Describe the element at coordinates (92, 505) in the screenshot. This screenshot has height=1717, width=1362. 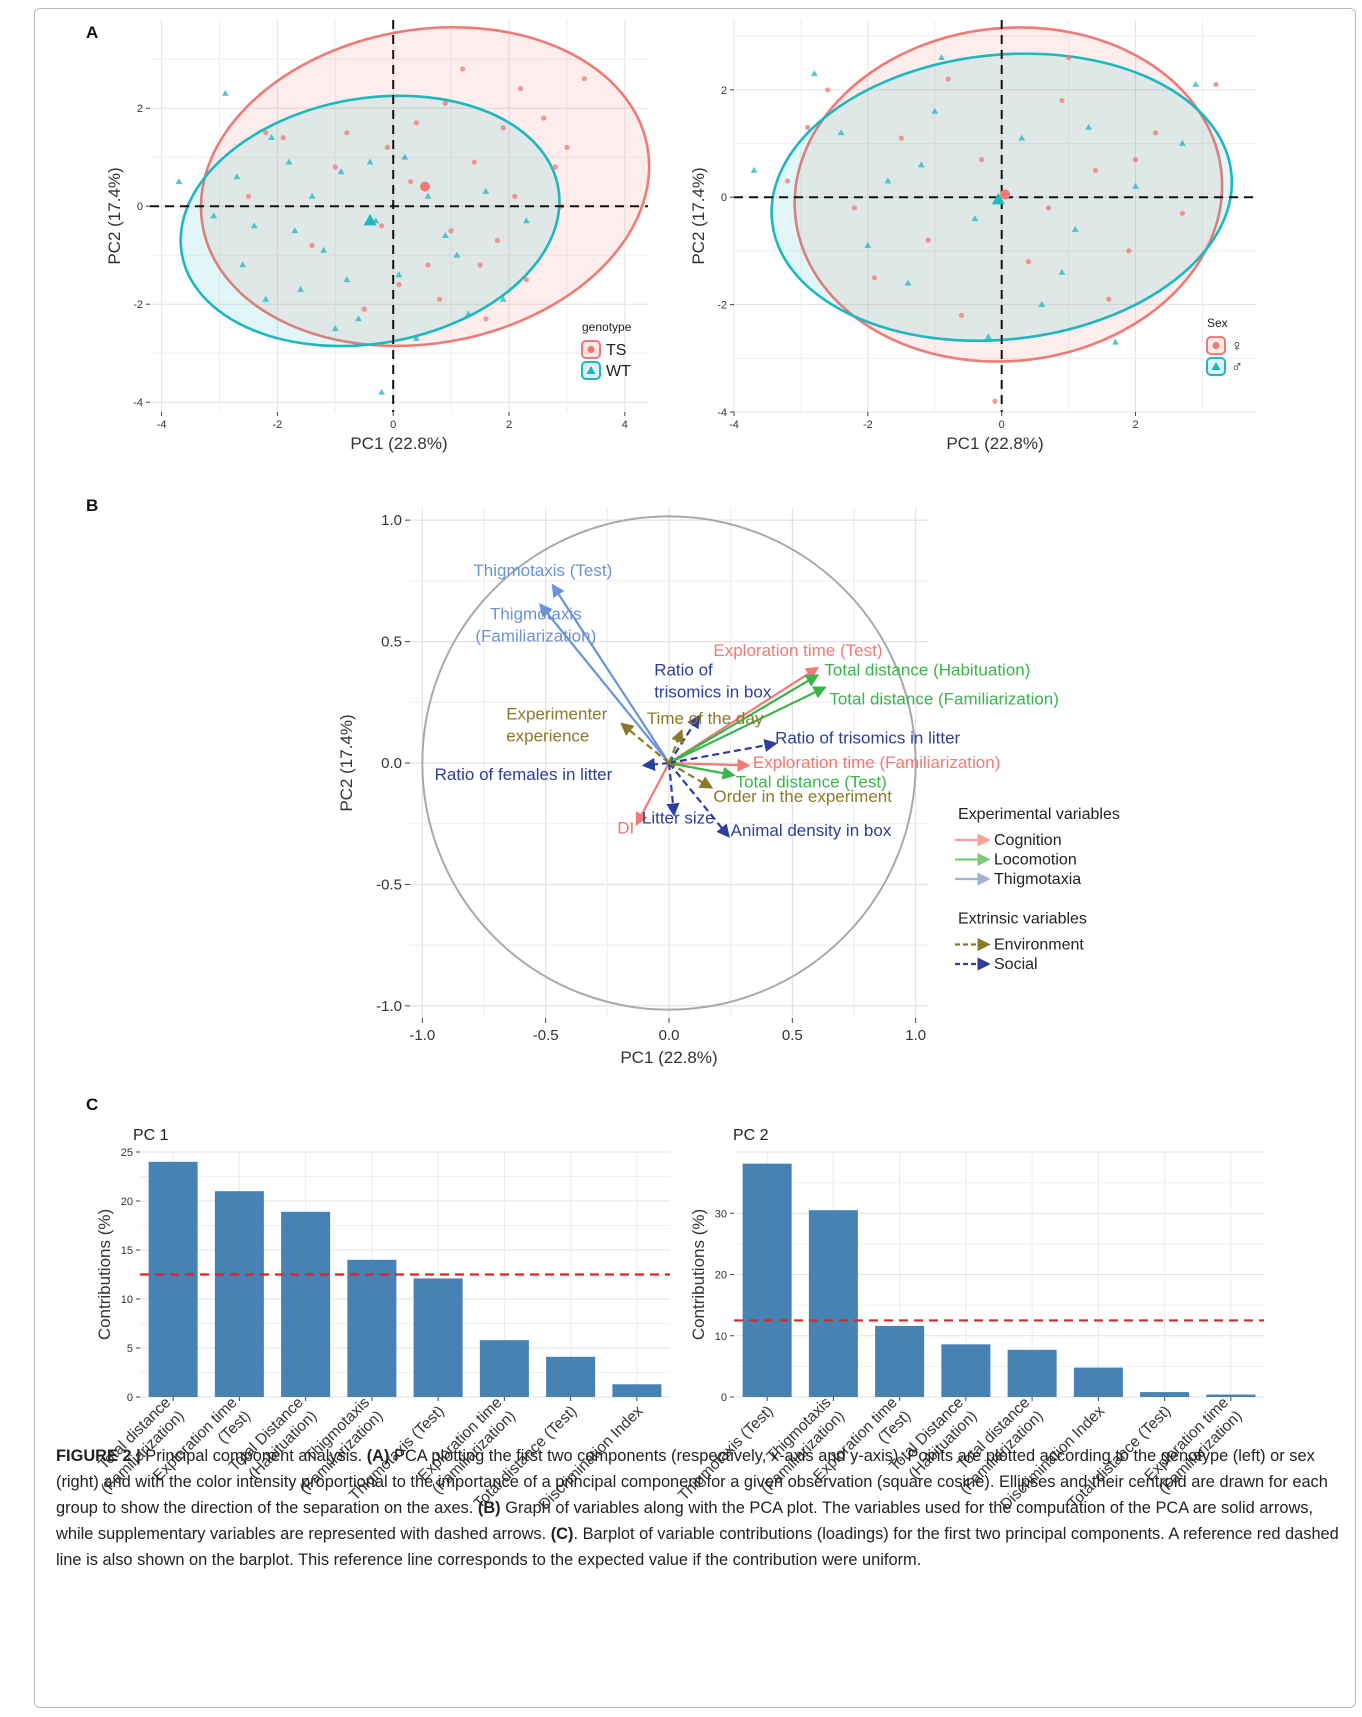
I see `panel-label-b: B` at that location.